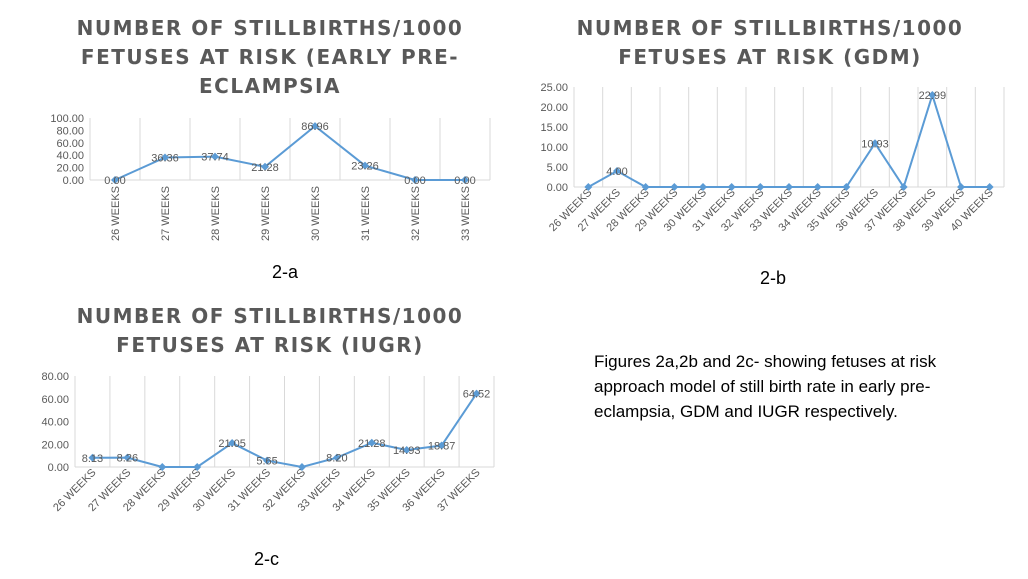 The image size is (1028, 579). What do you see at coordinates (554, 128) in the screenshot?
I see `y-tick-label-b: 15.00` at bounding box center [554, 128].